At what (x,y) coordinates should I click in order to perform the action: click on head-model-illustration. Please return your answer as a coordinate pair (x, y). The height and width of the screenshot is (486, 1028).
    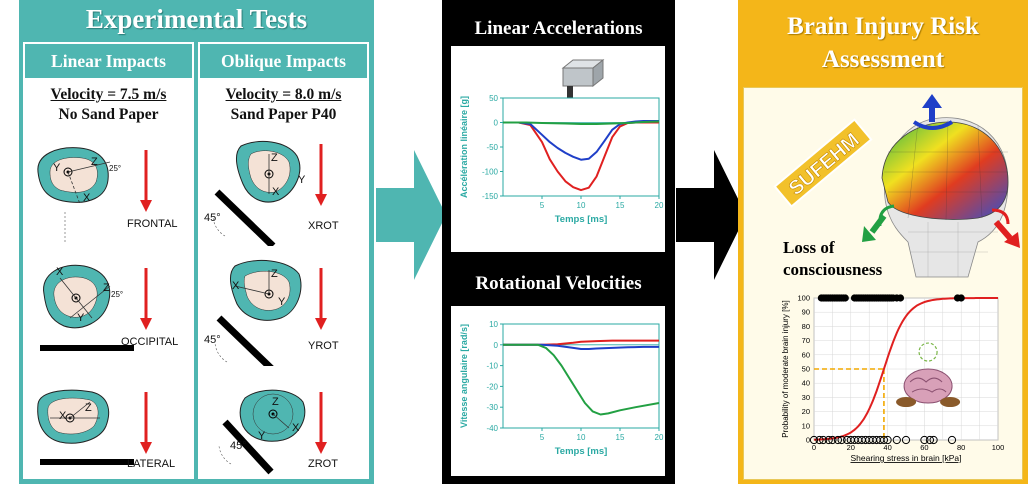
    Looking at the image, I should click on (941, 186).